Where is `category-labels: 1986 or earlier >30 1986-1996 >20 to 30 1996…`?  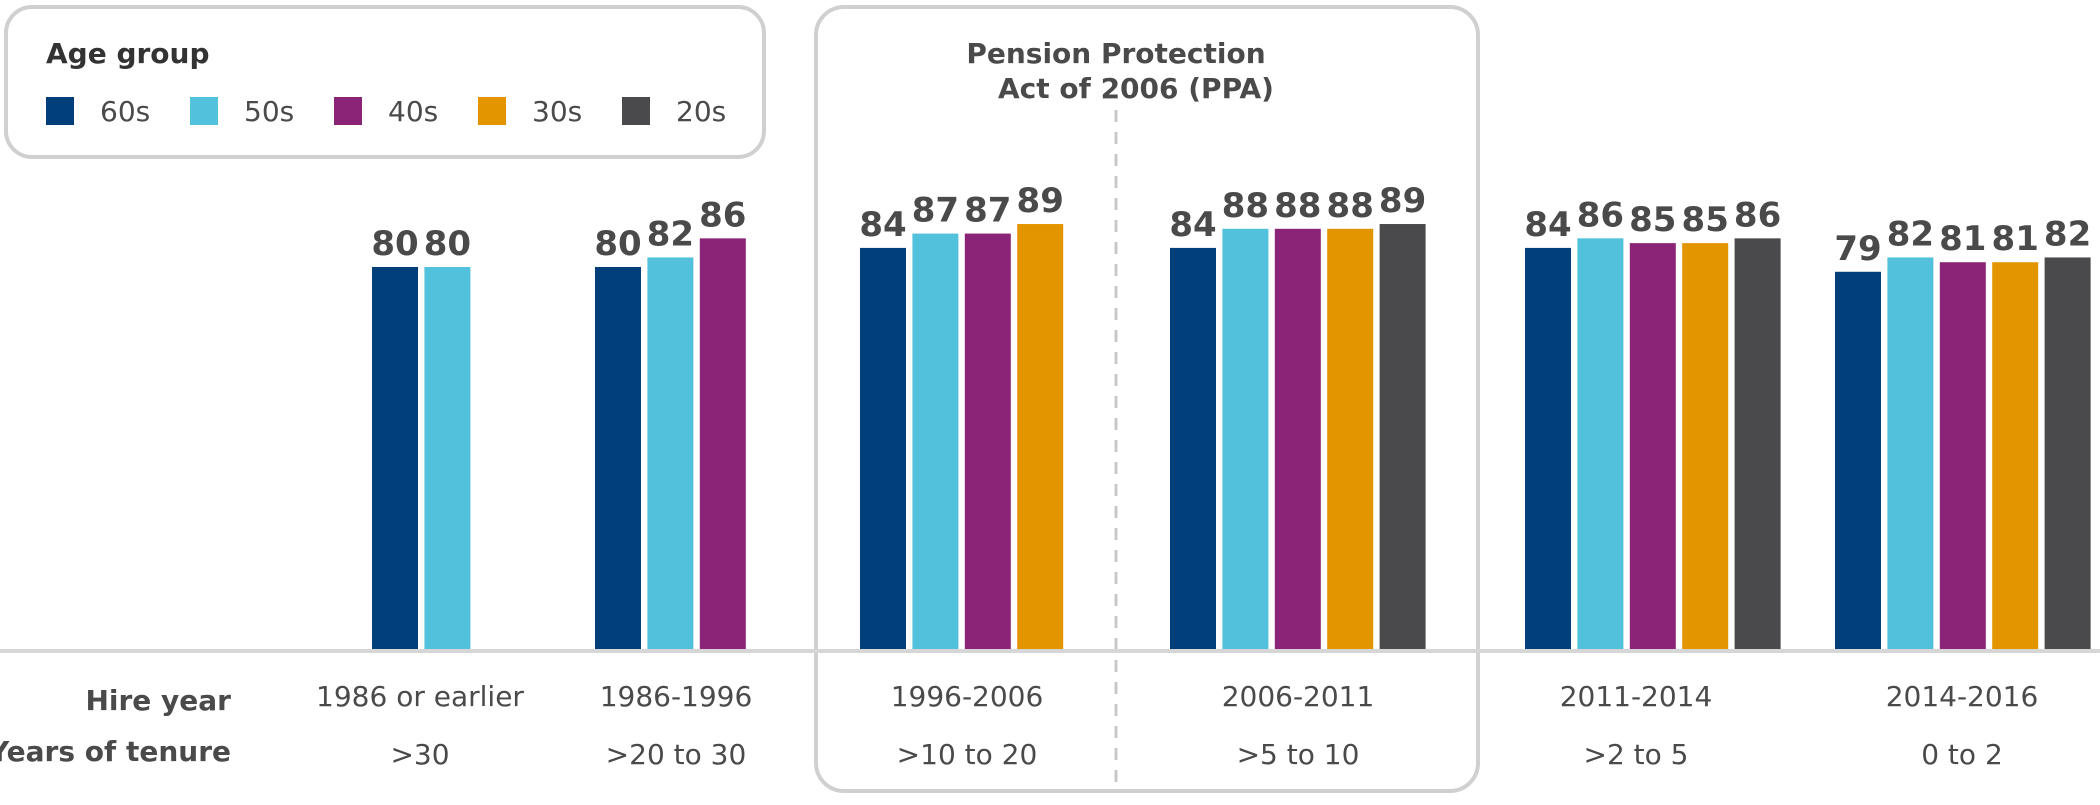
category-labels: 1986 or earlier >30 1986-1996 >20 to 30 1996… is located at coordinates (1177, 725).